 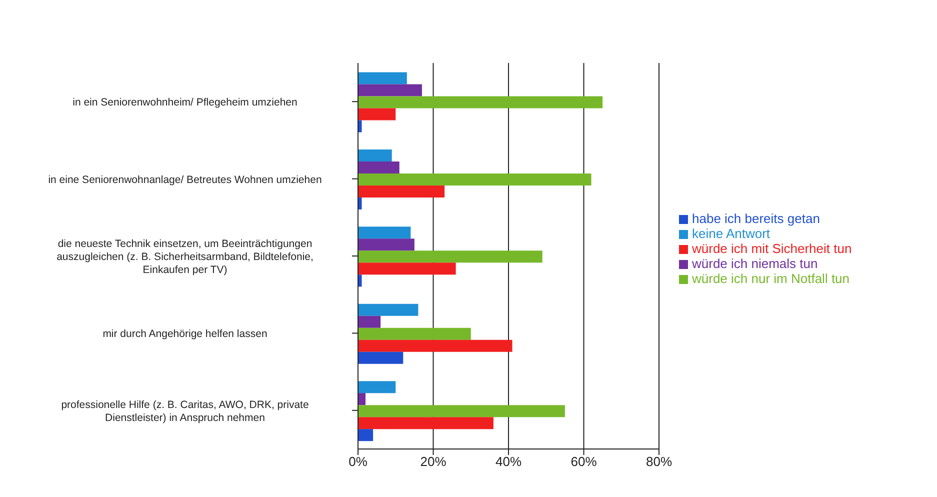 I want to click on legend-label: würde ich mit Sicherheit tun, so click(x=772, y=248).